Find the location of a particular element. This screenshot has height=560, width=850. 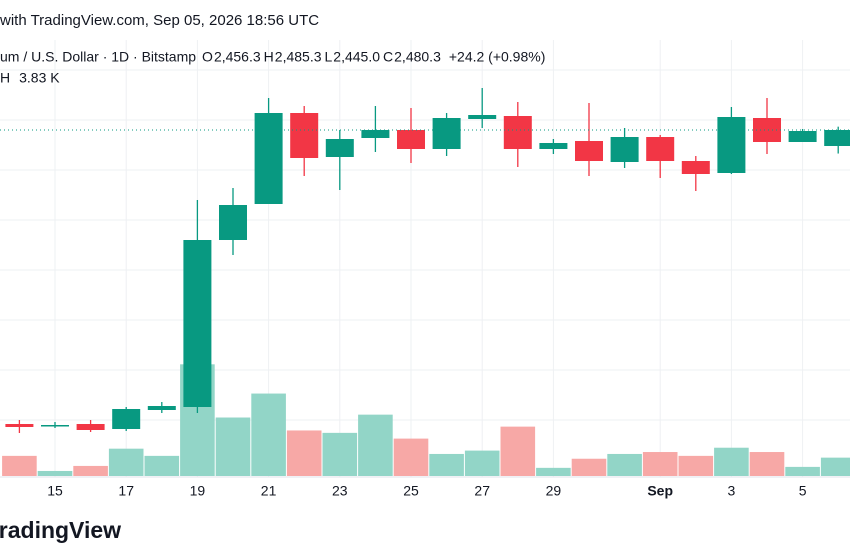

brand: TradingView is located at coordinates (60, 530).